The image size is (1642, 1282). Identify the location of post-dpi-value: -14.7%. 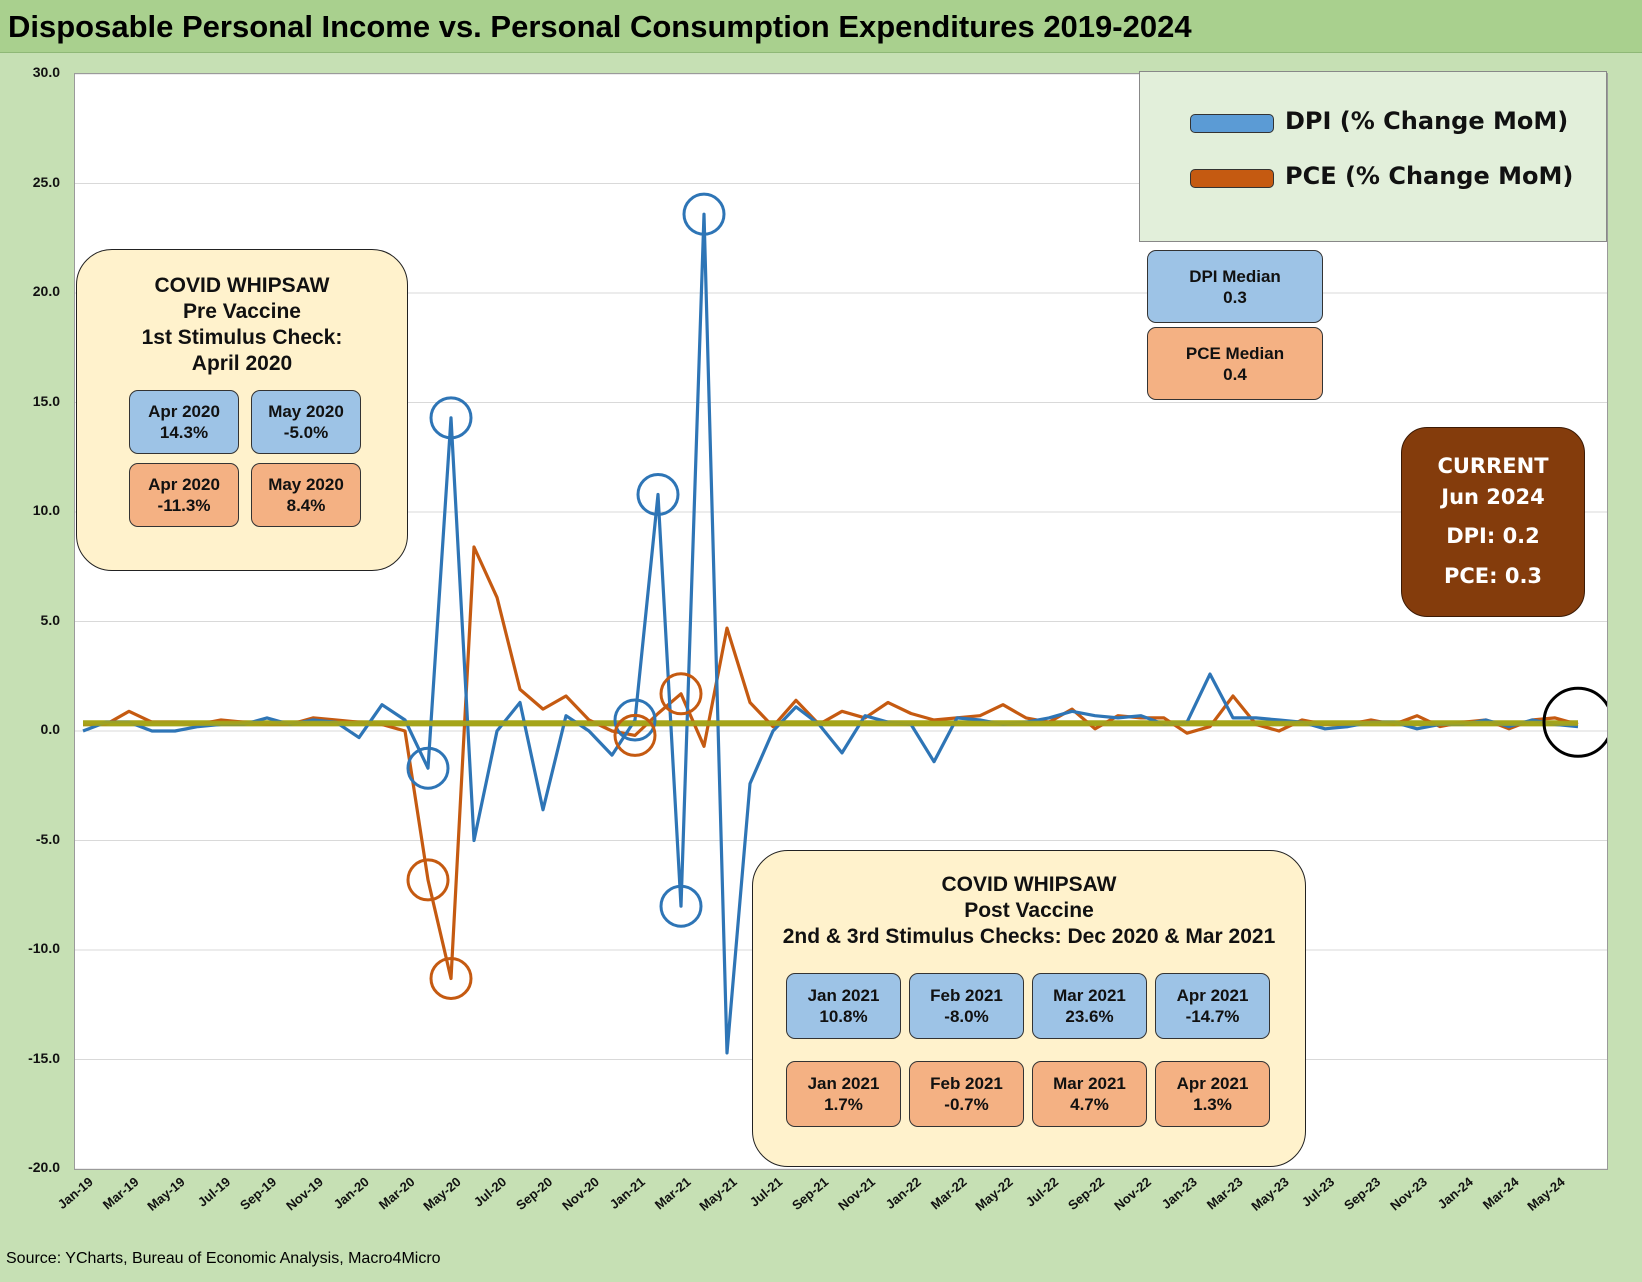
(1212, 1016).